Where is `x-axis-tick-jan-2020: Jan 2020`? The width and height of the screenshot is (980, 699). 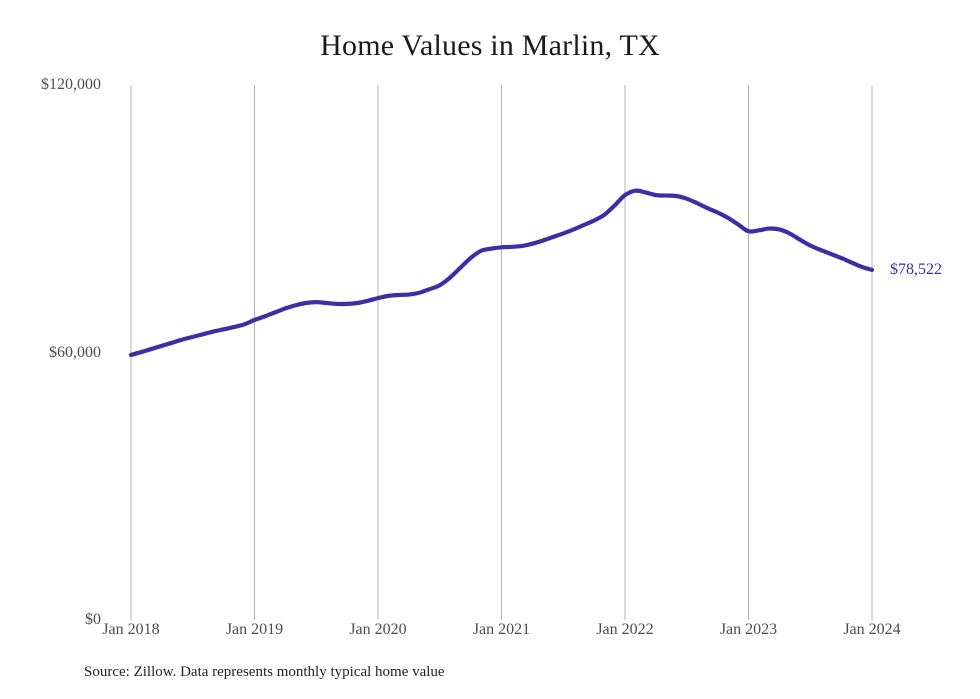 x-axis-tick-jan-2020: Jan 2020 is located at coordinates (378, 629).